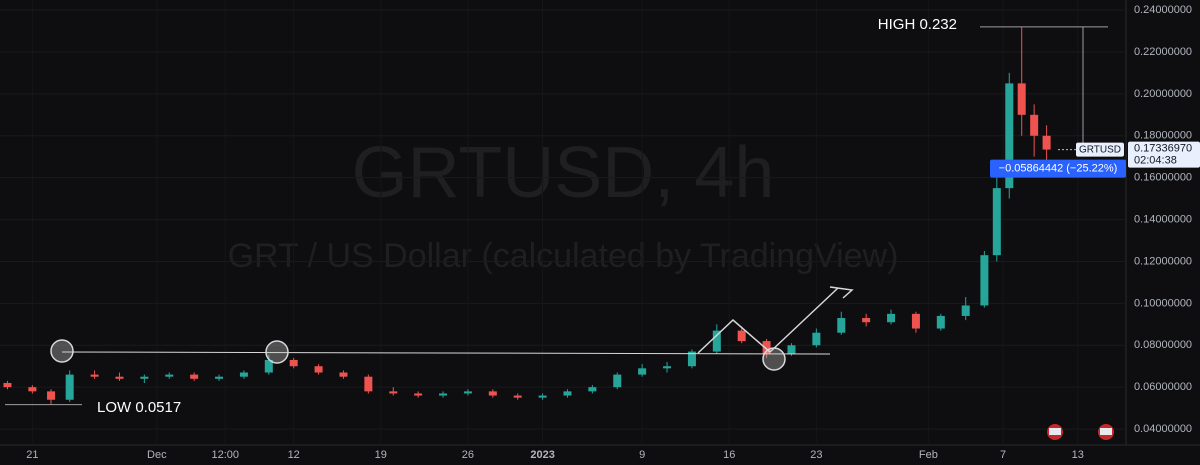 This screenshot has width=1200, height=465. I want to click on y-tick-label: 0.08000000, so click(1163, 345).